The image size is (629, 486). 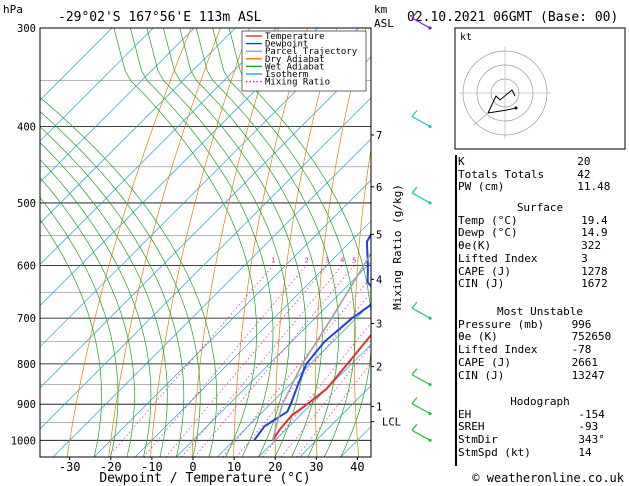 What do you see at coordinates (540, 174) in the screenshot?
I see `indices-table: K 20 Totals Totals 42 PW (cm) 11.48` at bounding box center [540, 174].